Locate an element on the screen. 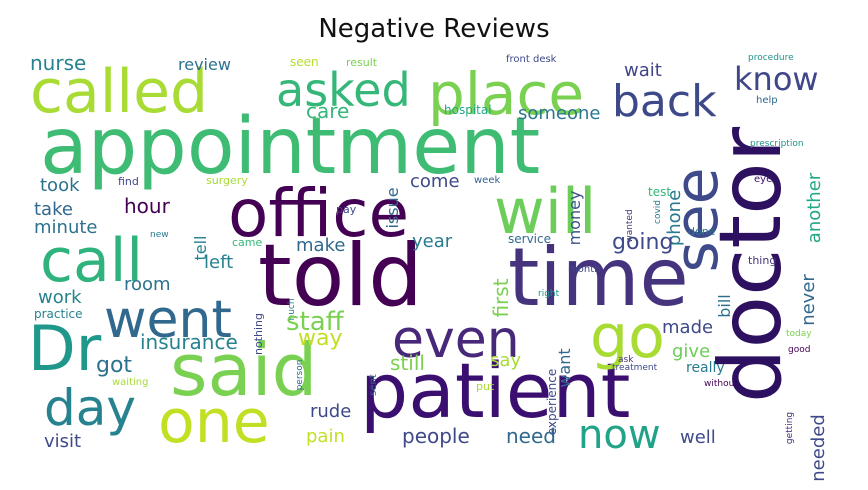 The image size is (868, 490). word-right: right is located at coordinates (549, 294).